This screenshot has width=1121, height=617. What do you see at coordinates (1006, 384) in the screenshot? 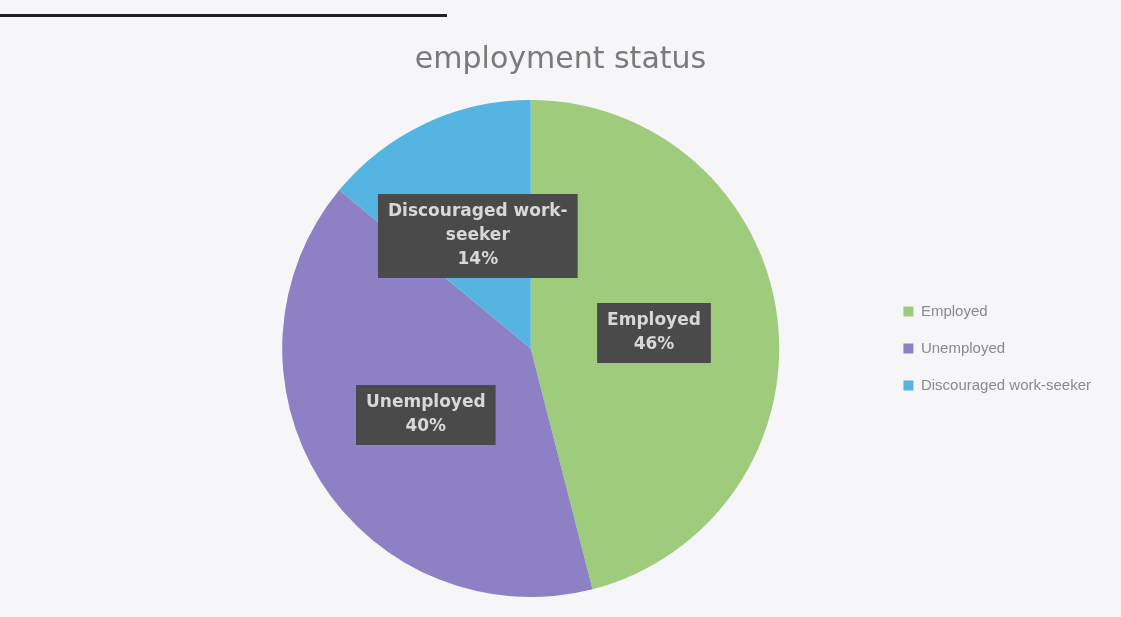
I see `legend-label: Discouraged work-seeker` at bounding box center [1006, 384].